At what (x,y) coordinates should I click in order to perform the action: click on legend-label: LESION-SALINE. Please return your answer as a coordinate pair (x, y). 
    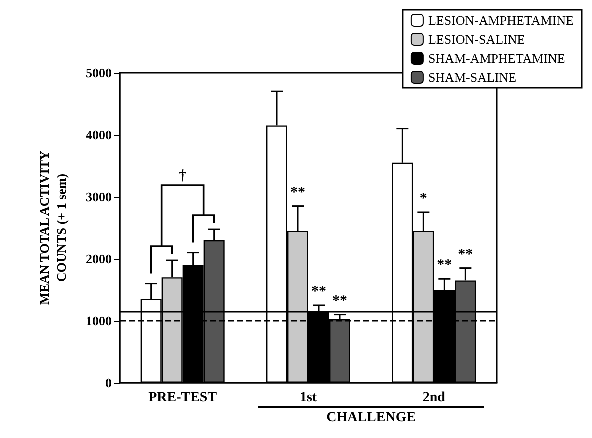
    Looking at the image, I should click on (477, 39).